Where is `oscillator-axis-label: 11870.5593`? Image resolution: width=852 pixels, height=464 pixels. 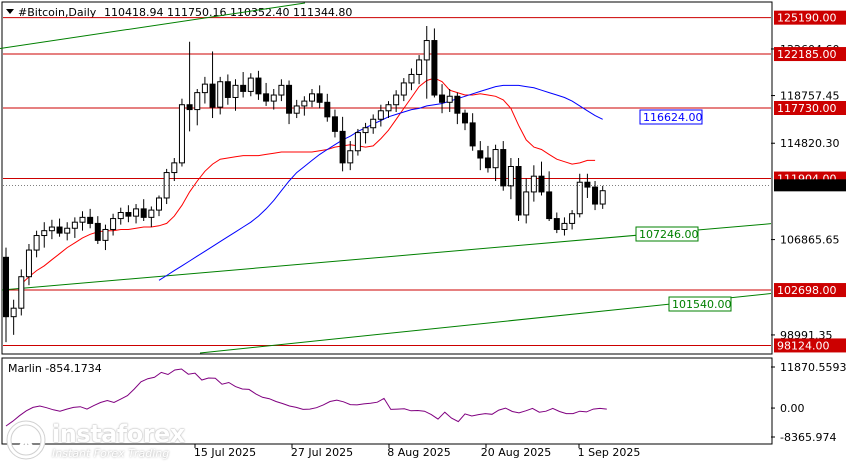
oscillator-axis-label: 11870.5593 is located at coordinates (813, 367).